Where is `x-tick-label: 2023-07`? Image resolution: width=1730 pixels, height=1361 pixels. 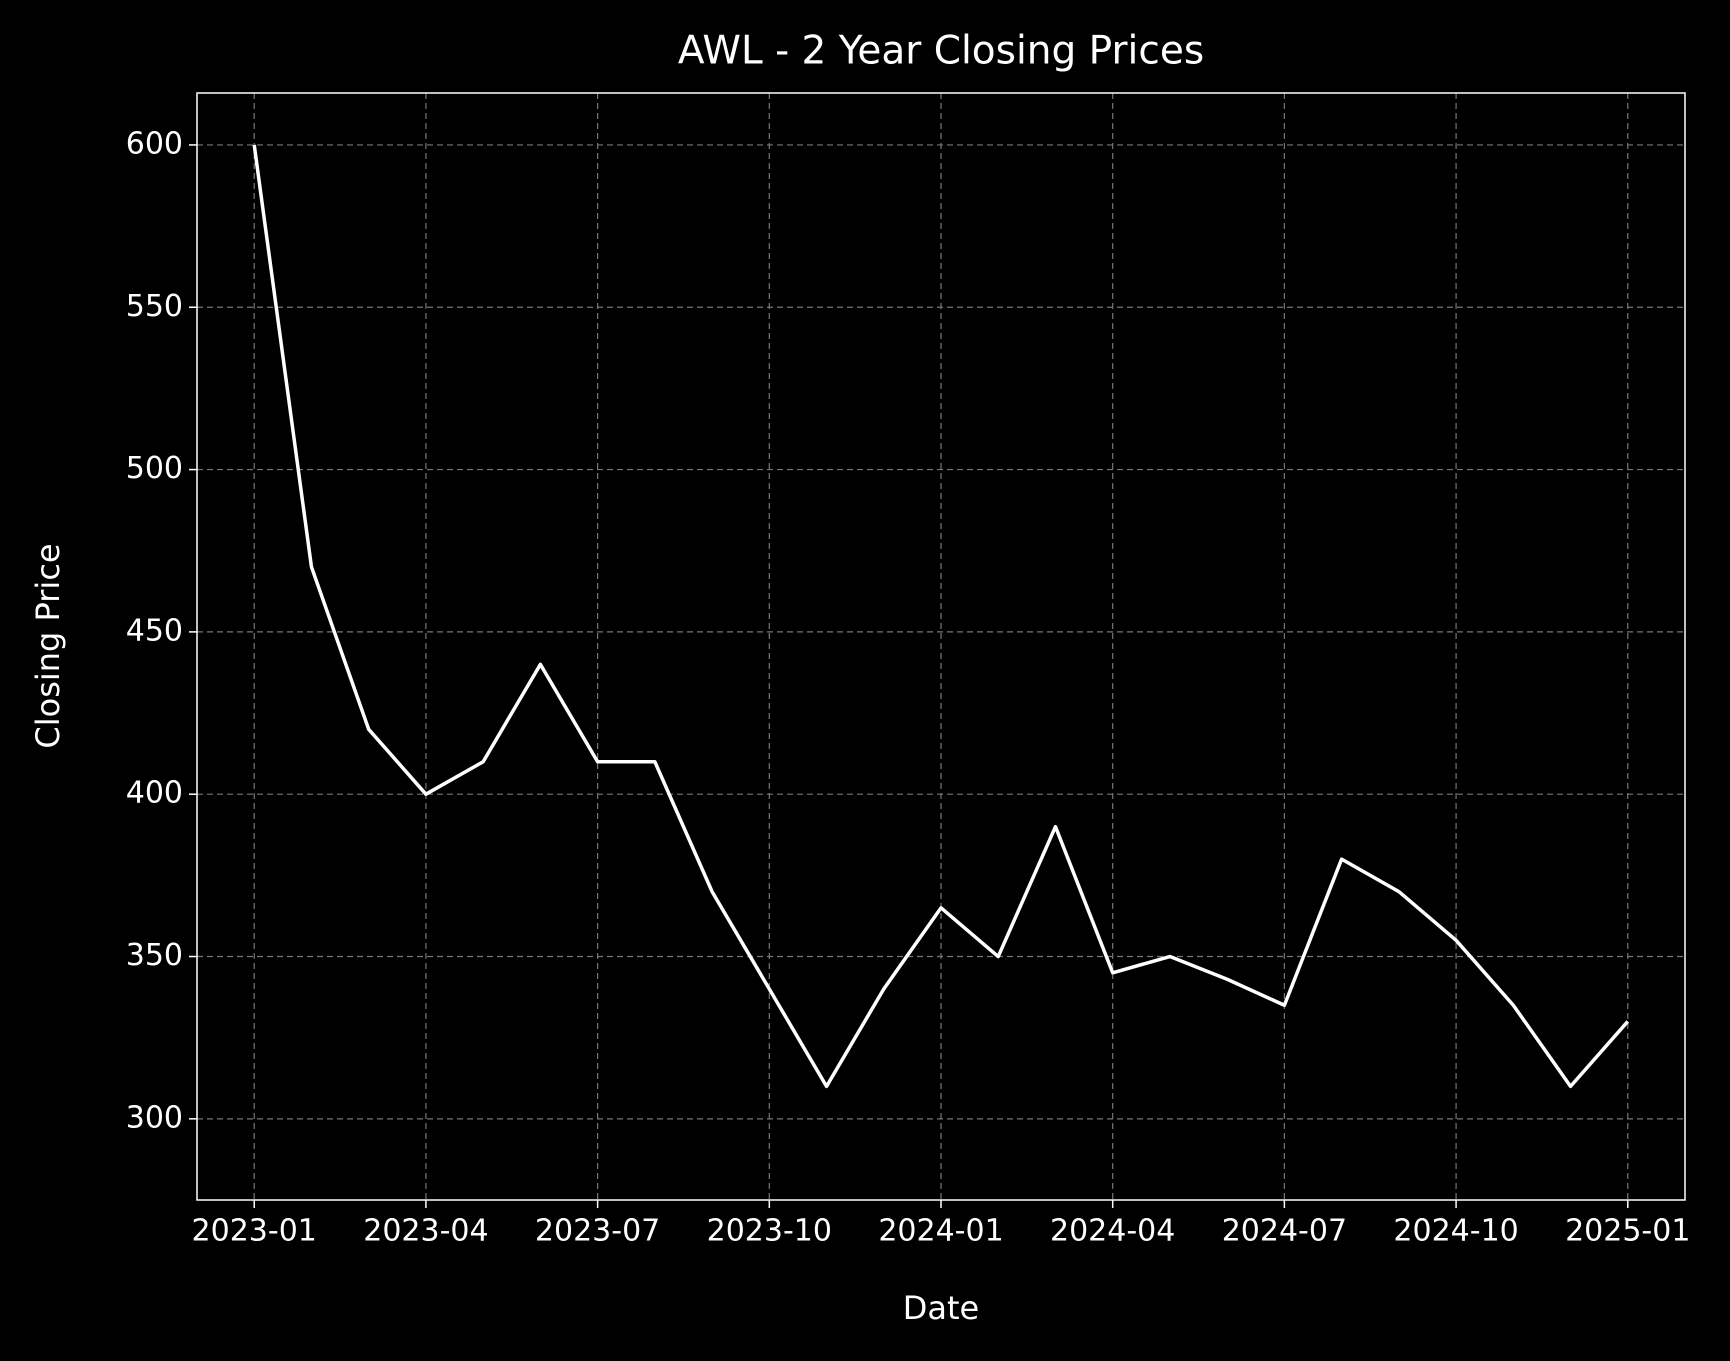 x-tick-label: 2023-07 is located at coordinates (597, 1231).